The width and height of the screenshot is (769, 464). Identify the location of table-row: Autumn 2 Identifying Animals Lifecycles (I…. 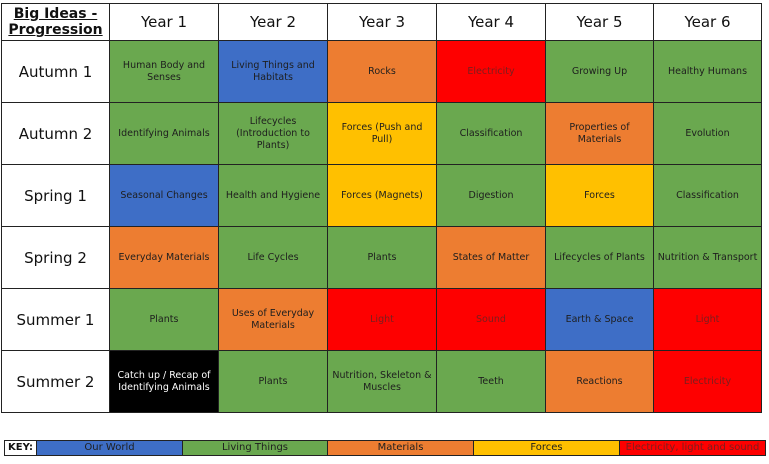
(381, 133).